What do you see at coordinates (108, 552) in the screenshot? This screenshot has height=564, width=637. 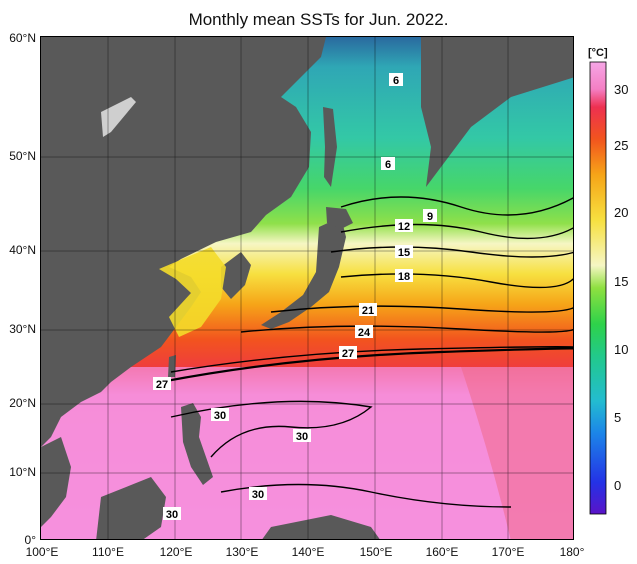 I see `lon-label: 110°E` at bounding box center [108, 552].